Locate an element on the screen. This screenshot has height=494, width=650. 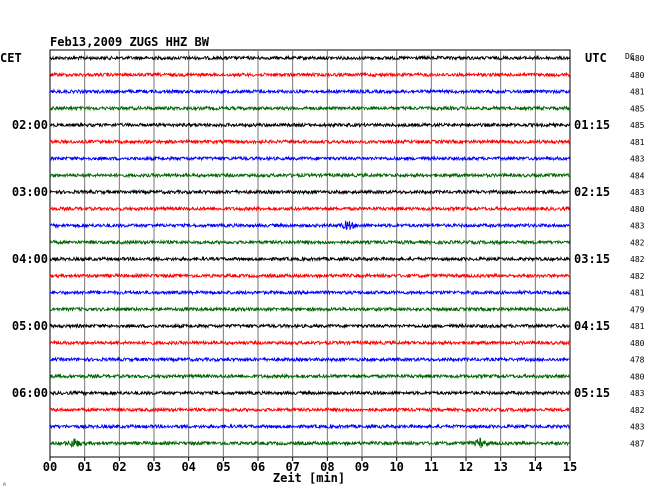
right-time-label: 05:15 is located at coordinates (592, 393).